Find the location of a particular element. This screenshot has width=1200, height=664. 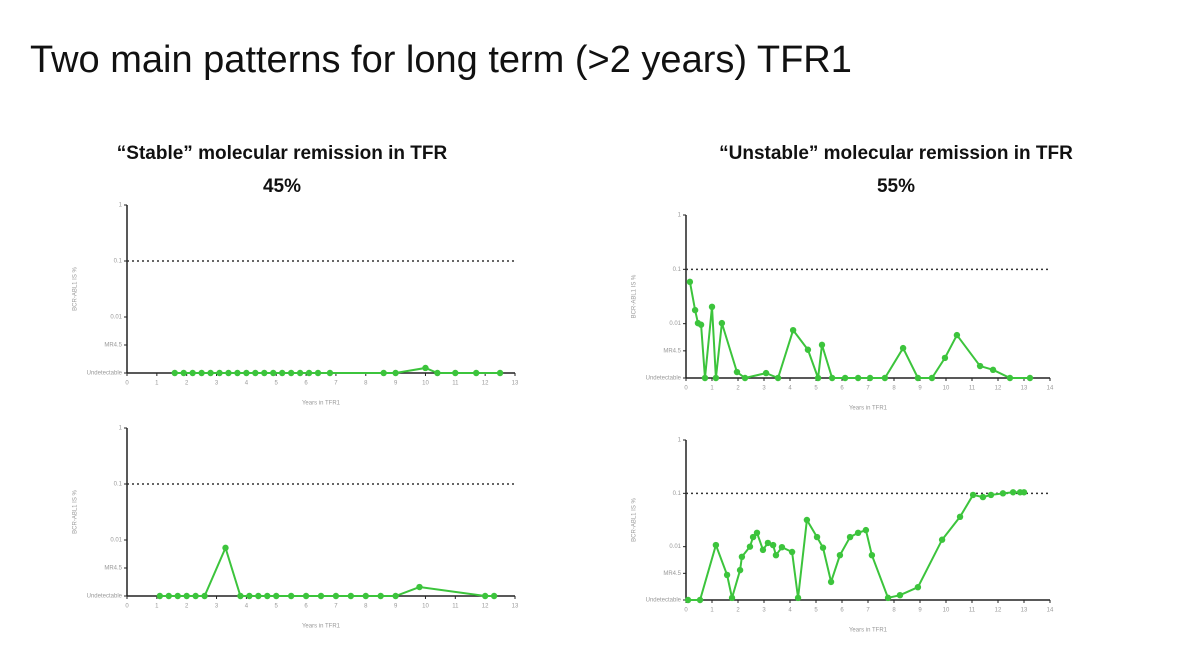

x-tick-label: 12 is located at coordinates (485, 384).